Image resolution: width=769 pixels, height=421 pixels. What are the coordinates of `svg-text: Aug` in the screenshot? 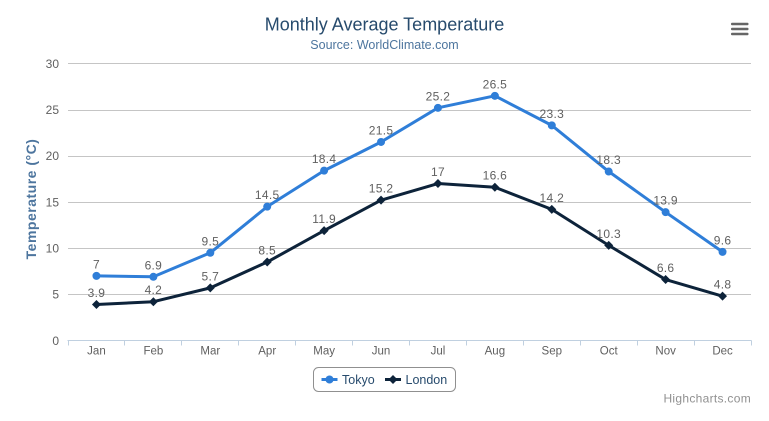 It's located at (495, 352).